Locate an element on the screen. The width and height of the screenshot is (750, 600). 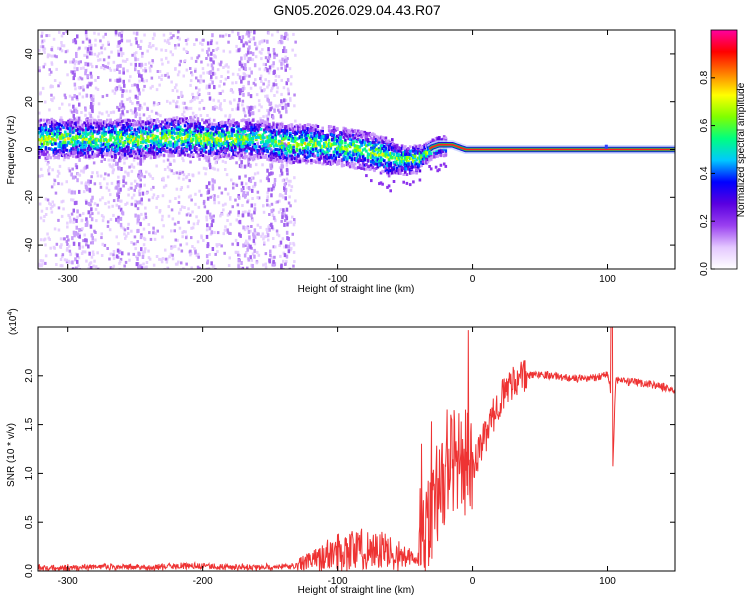
snr-y-tick-label: 2.0 is located at coordinates (29, 375).